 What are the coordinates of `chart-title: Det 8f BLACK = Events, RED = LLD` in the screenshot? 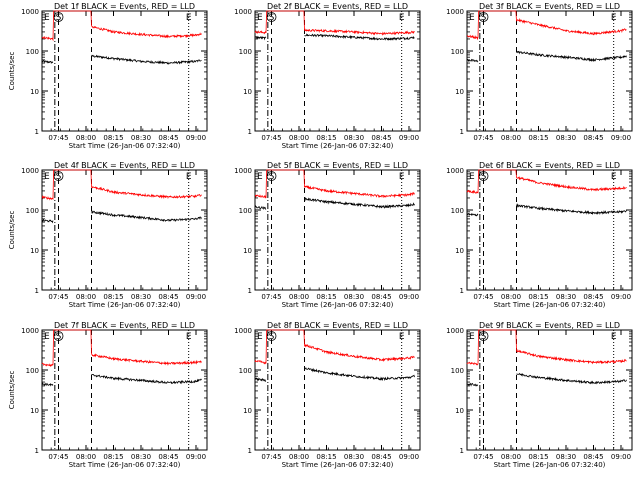 It's located at (337, 325).